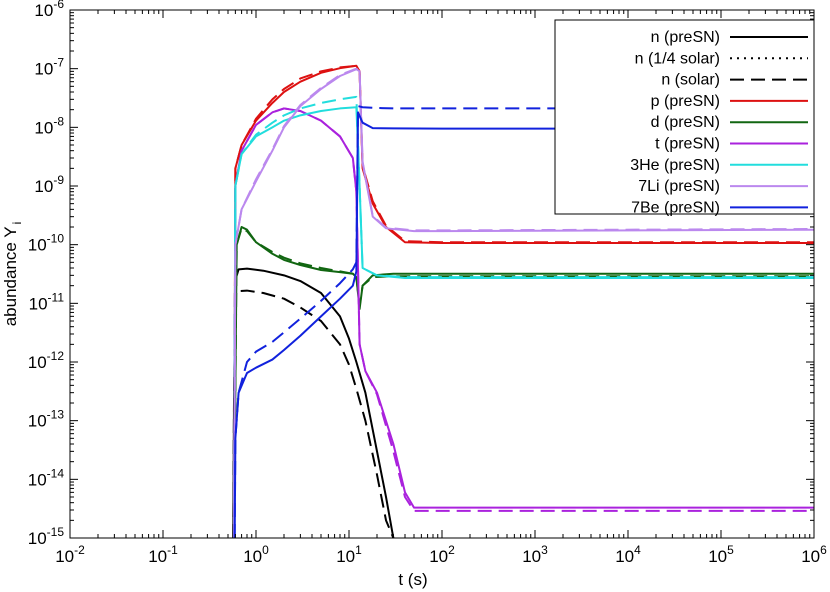 The height and width of the screenshot is (592, 830). I want to click on x-tick-label: 10³, so click(535, 554).